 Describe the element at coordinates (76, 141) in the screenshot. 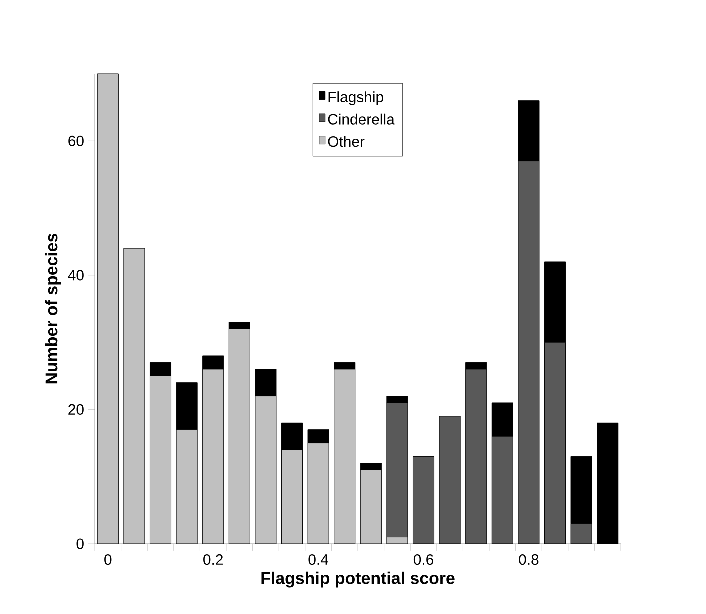

I see `y-tick-label: 60` at that location.